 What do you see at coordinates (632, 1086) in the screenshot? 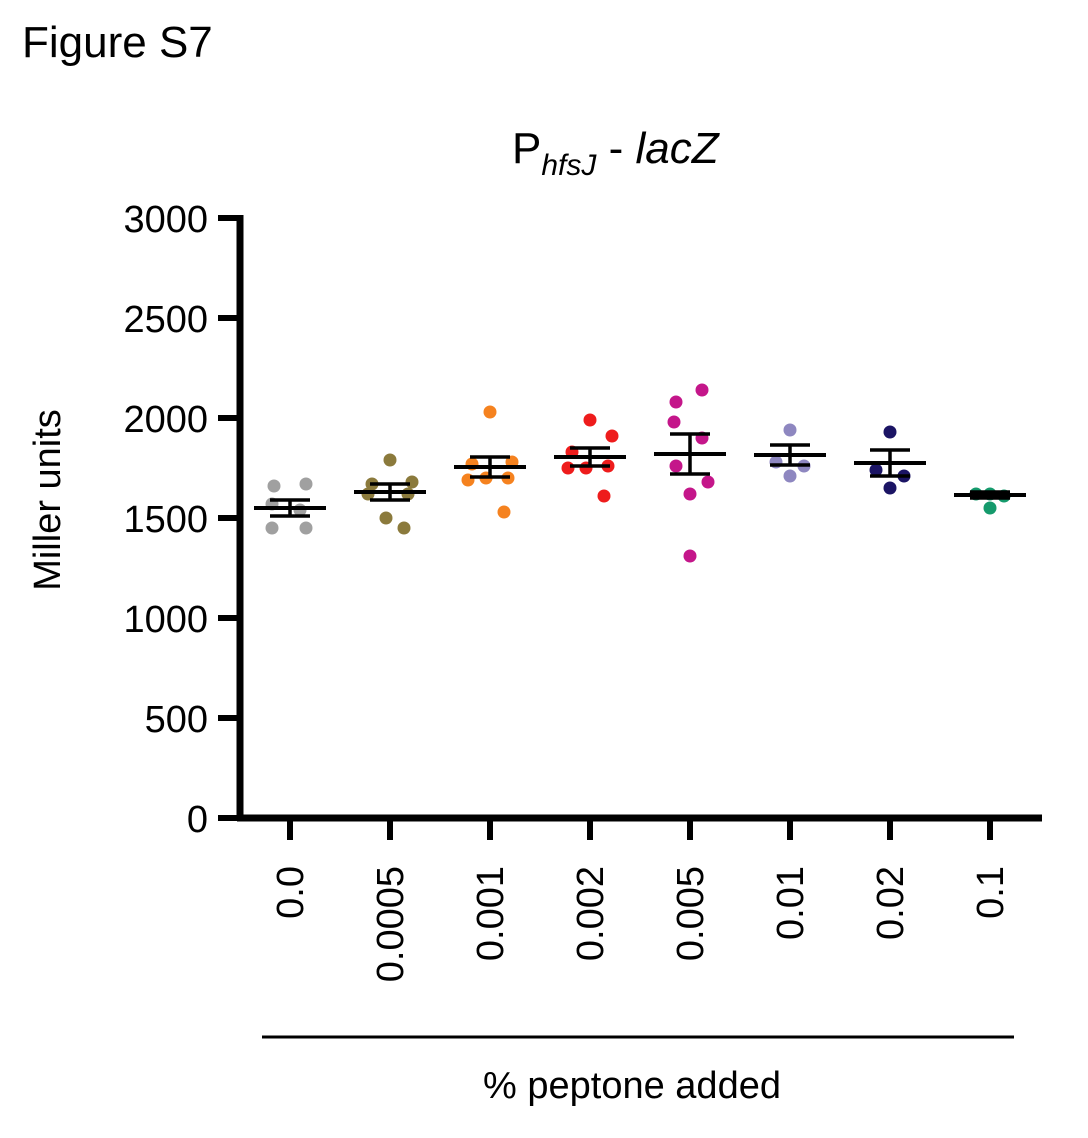
I see `x-axis-label: % peptone added` at bounding box center [632, 1086].